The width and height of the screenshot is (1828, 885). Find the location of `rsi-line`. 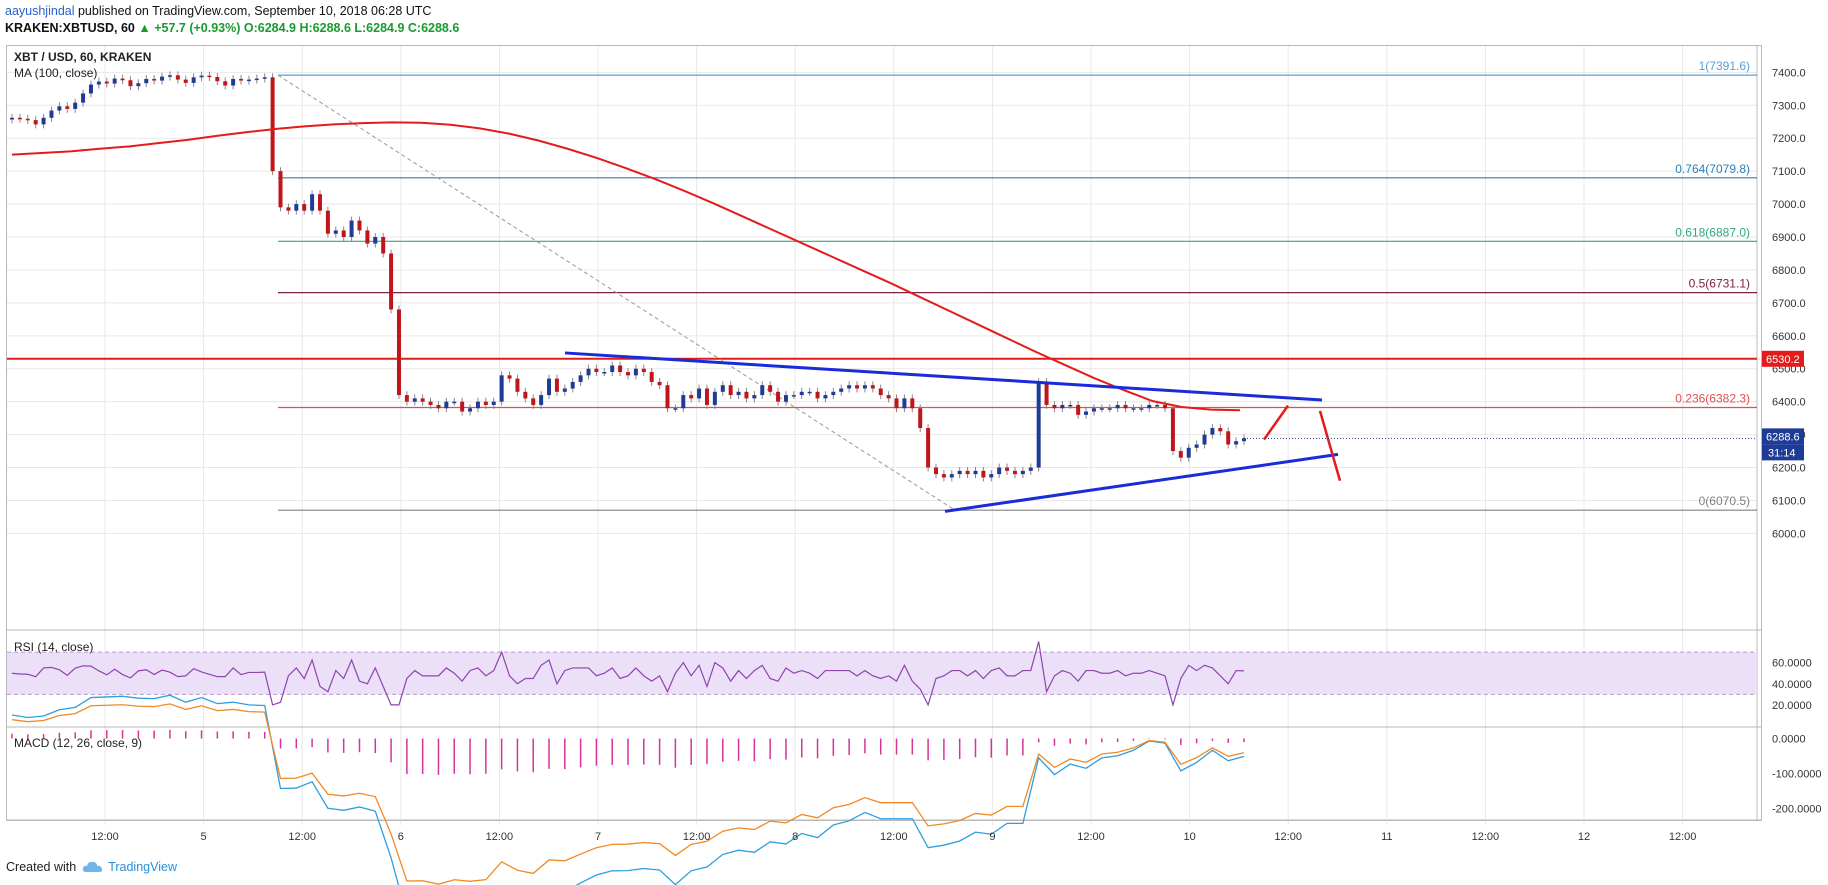

rsi-line is located at coordinates (628, 674).